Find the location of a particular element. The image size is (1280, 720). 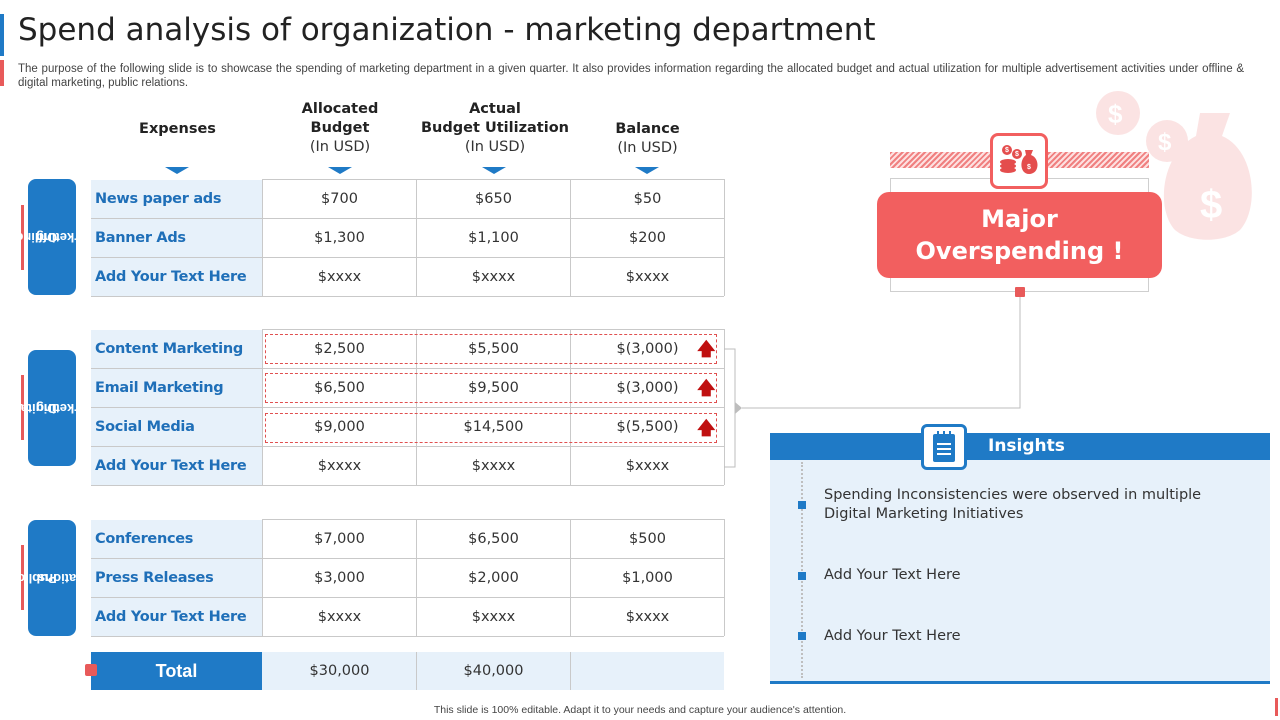

row-label: Press Releases is located at coordinates (176, 578).